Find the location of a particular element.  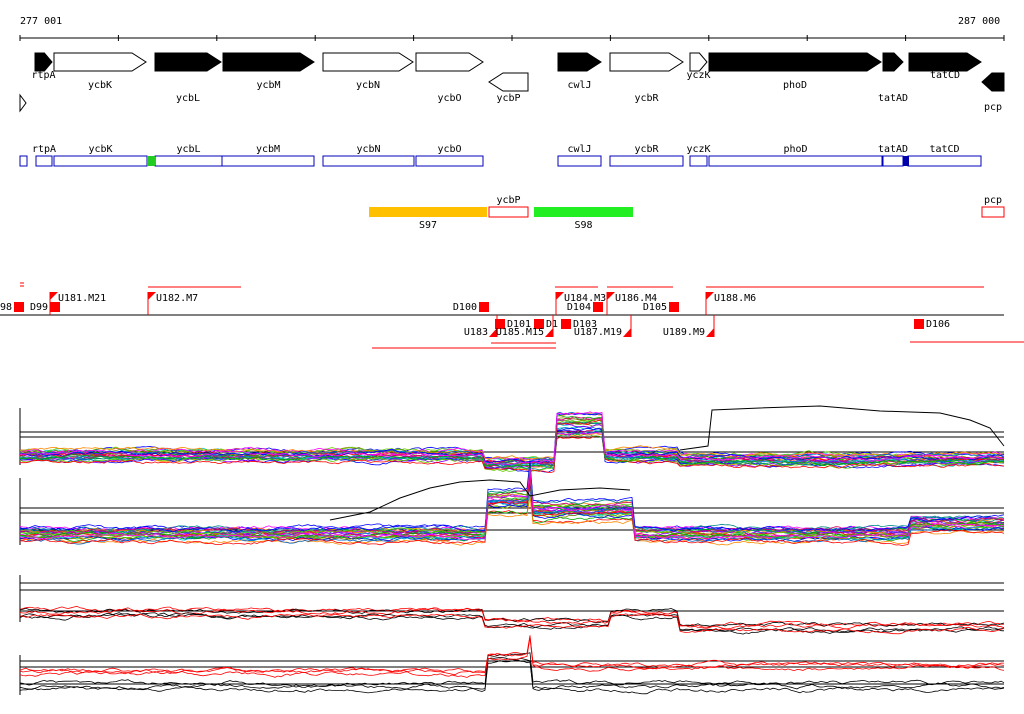

blue-gene-label: ycbO is located at coordinates (449, 149).